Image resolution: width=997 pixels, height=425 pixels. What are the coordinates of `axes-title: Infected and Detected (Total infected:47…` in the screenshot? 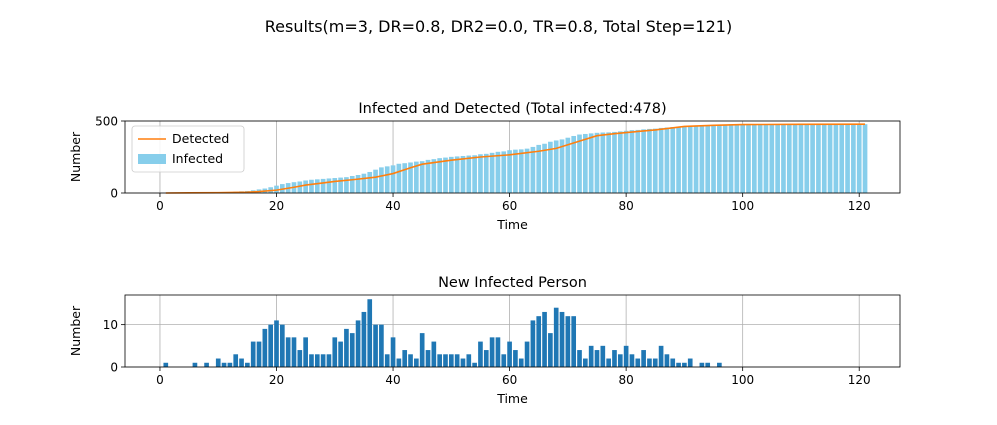 It's located at (512, 109).